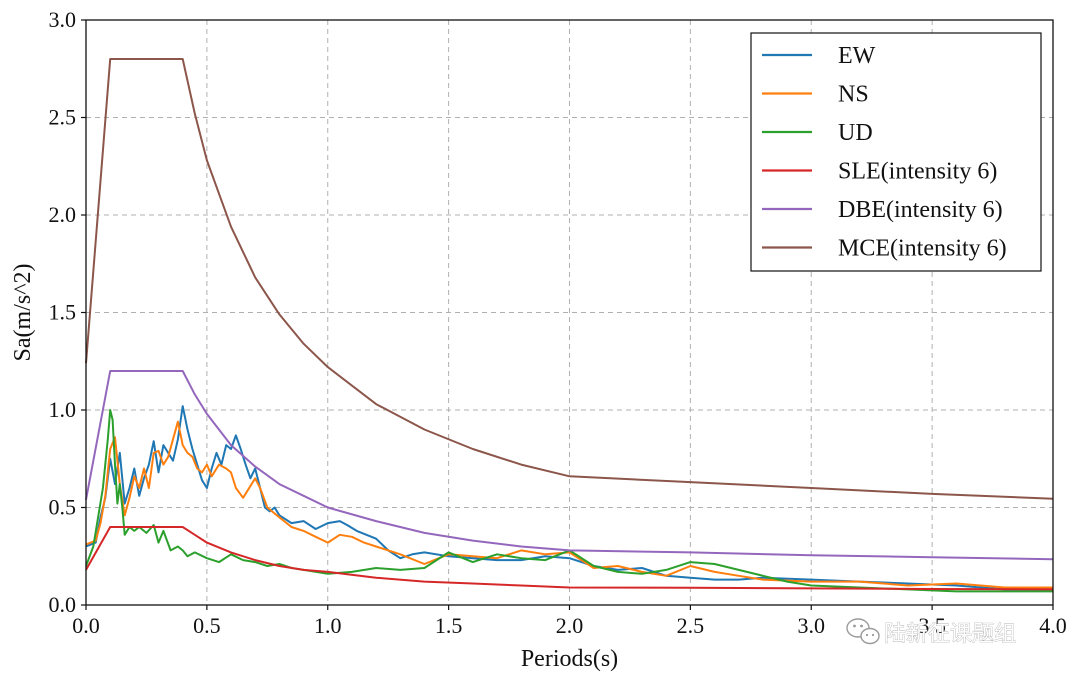 The width and height of the screenshot is (1080, 681). I want to click on legend-label-ud: UD, so click(855, 133).